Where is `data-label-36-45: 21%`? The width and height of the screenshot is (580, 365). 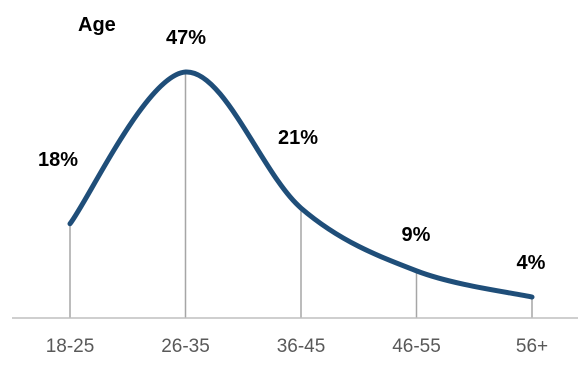 data-label-36-45: 21% is located at coordinates (298, 138).